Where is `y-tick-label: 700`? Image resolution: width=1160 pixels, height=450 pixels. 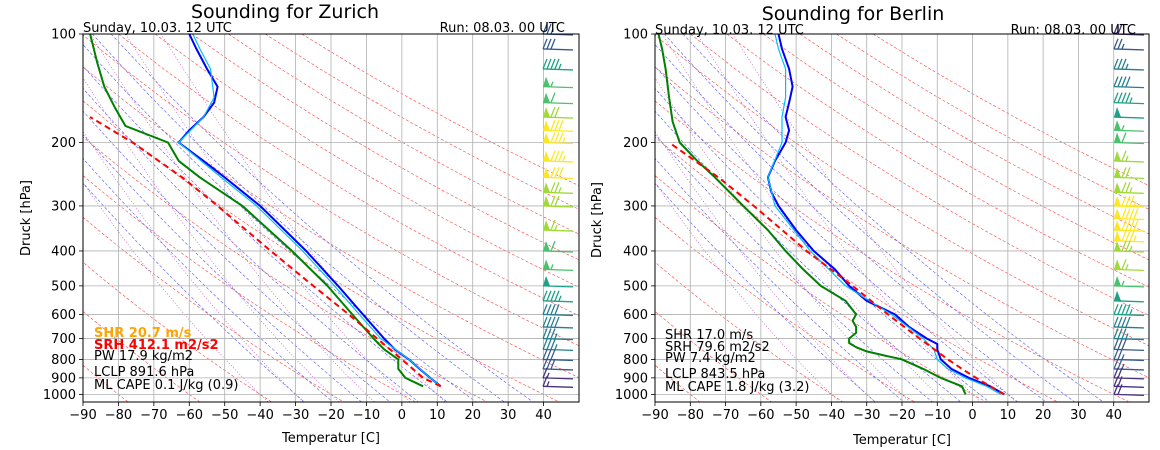
y-tick-label: 700 is located at coordinates (635, 339).